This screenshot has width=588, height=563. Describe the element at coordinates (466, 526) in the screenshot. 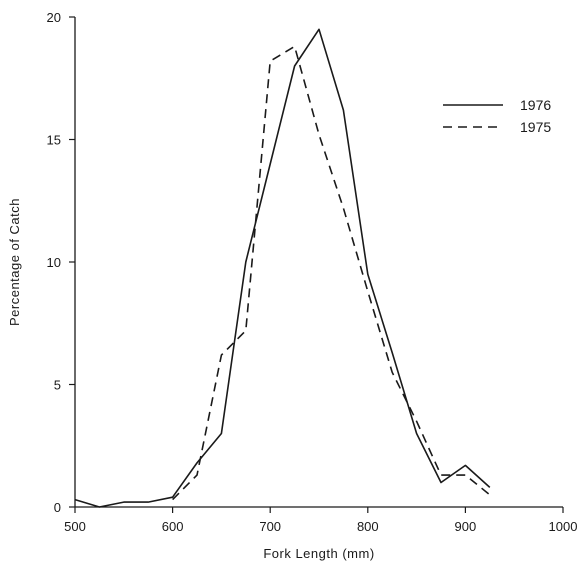

I see `x-tick-label: 900` at that location.